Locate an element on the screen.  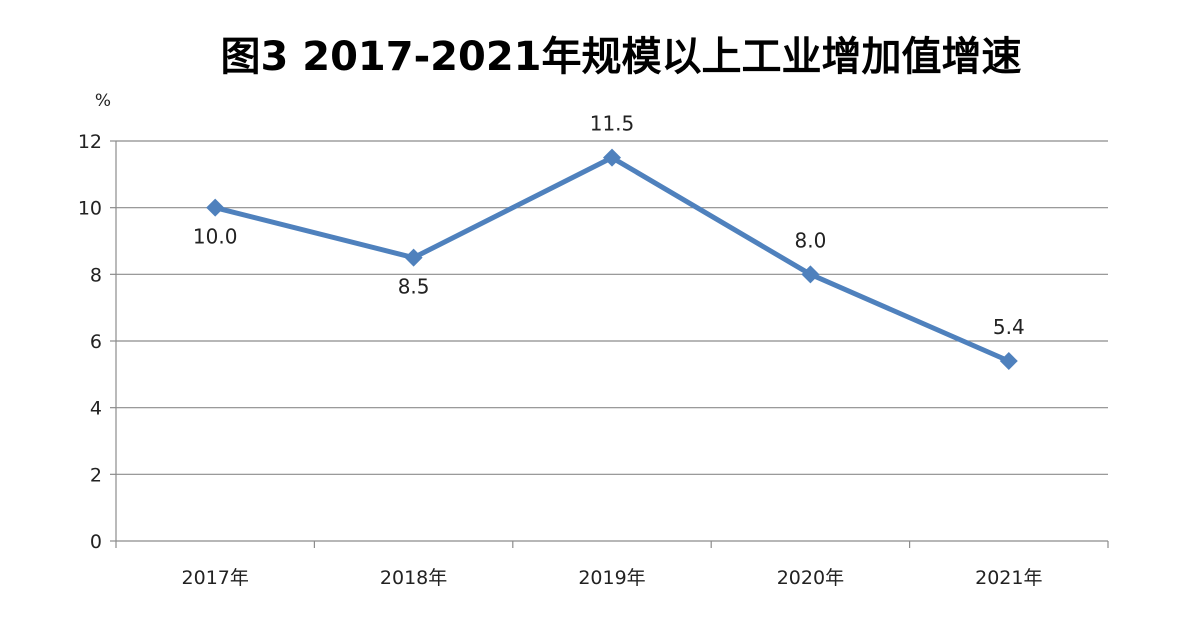
x-tick-label: 2018年 is located at coordinates (413, 578).